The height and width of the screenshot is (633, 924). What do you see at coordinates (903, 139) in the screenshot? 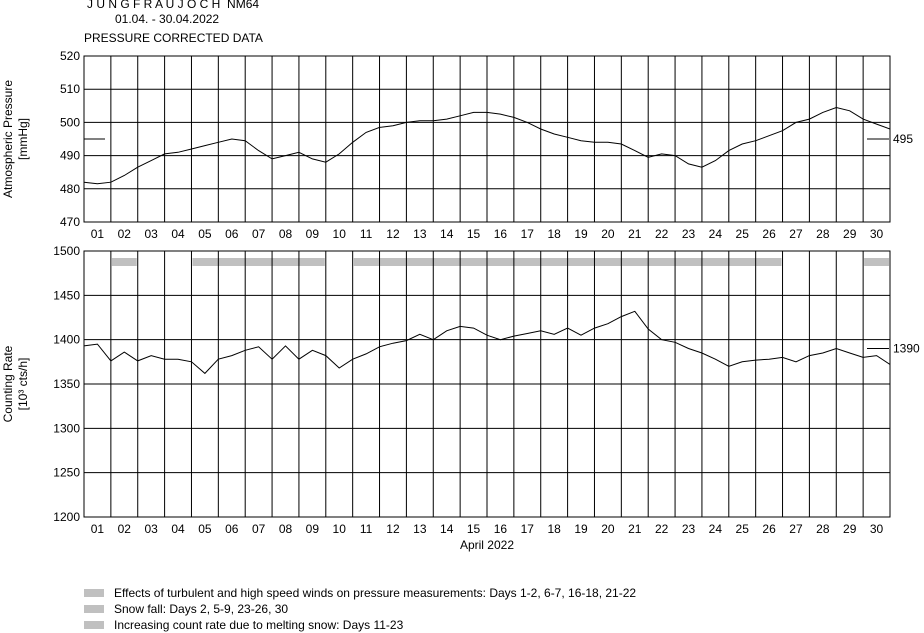
I see `pressure-reference-label: 495` at bounding box center [903, 139].